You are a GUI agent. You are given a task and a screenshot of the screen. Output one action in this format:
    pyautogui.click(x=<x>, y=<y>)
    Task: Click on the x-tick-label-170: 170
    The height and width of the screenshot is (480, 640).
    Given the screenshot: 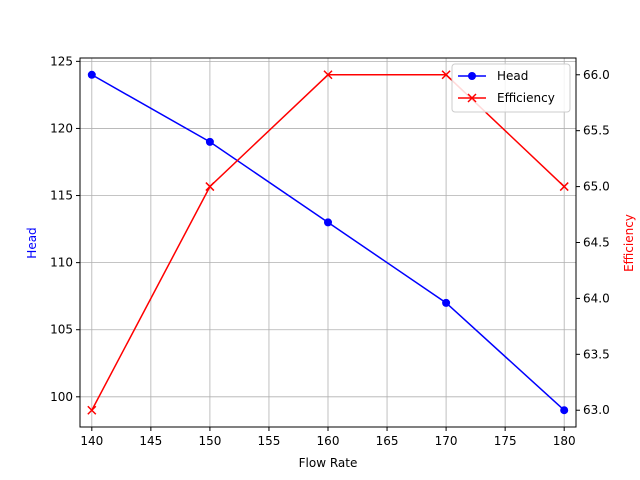 What is the action you would take?
    pyautogui.click(x=446, y=441)
    